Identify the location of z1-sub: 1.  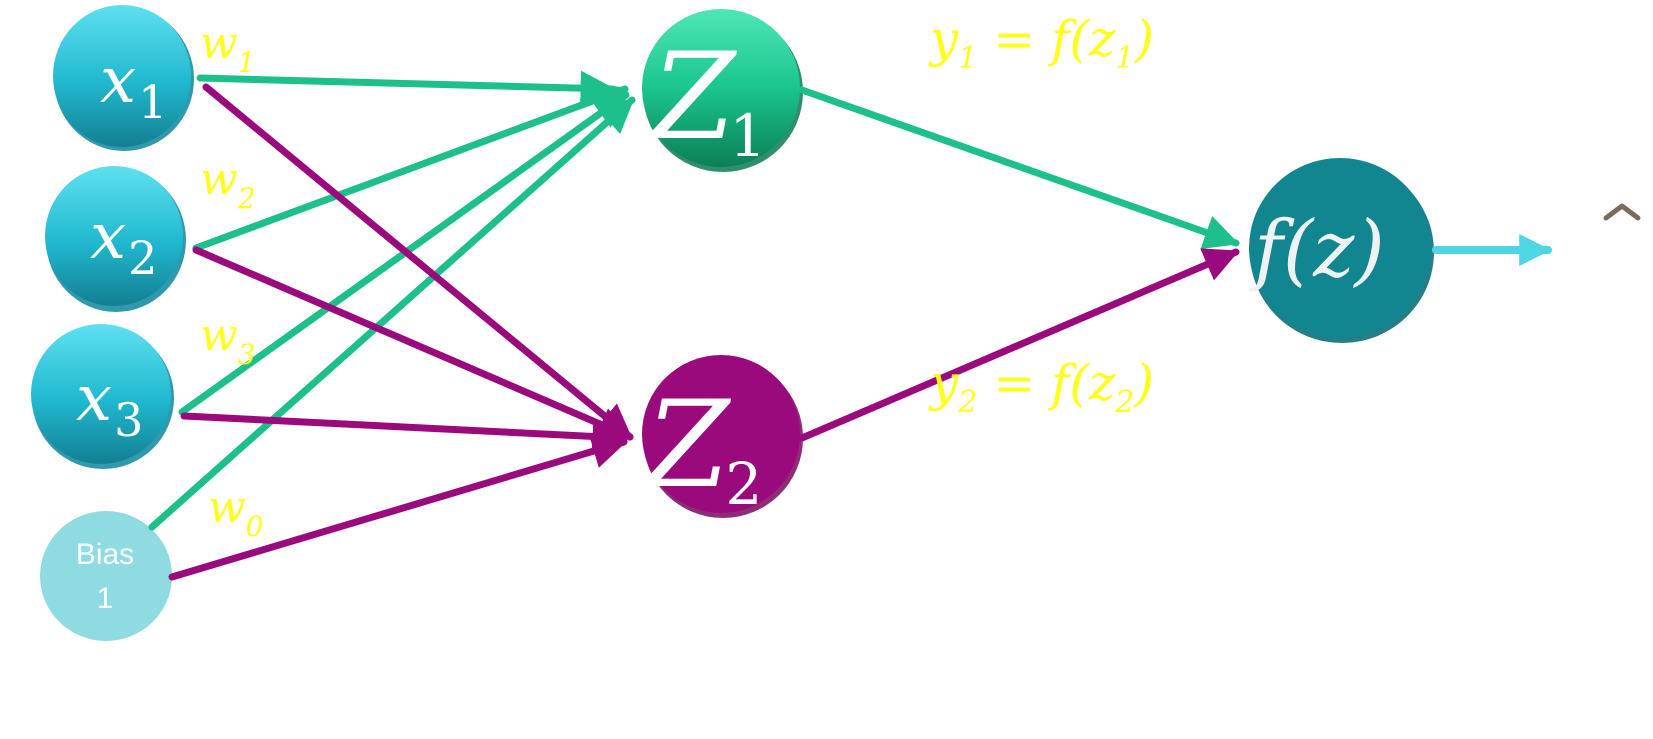
(747, 136).